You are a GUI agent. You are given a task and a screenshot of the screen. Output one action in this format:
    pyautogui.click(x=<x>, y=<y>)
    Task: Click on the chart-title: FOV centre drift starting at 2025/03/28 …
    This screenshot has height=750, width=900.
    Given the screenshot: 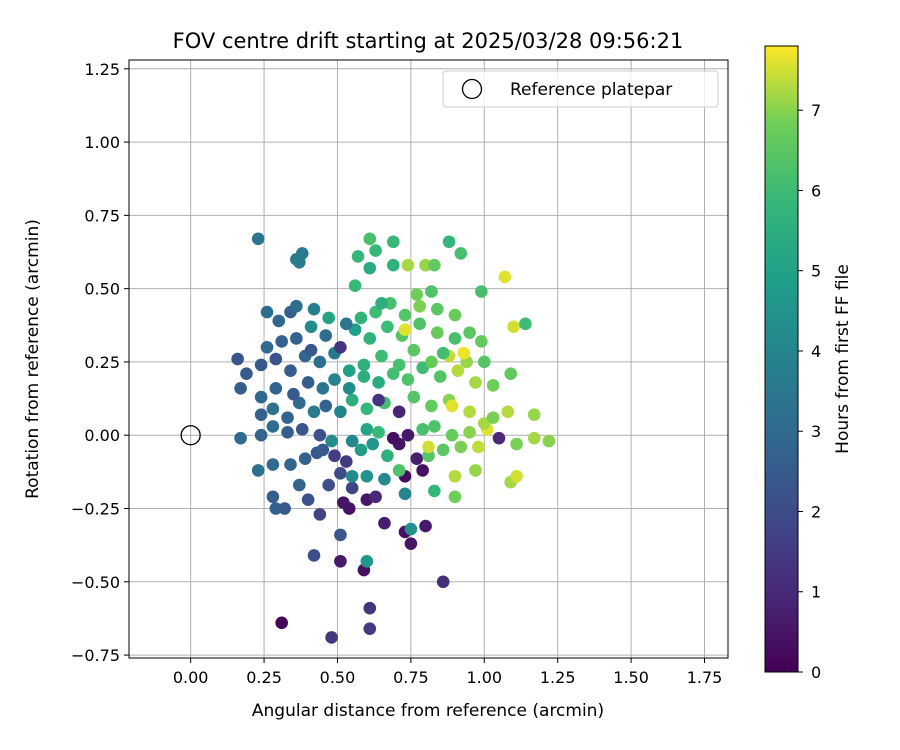 What is the action you would take?
    pyautogui.click(x=428, y=41)
    